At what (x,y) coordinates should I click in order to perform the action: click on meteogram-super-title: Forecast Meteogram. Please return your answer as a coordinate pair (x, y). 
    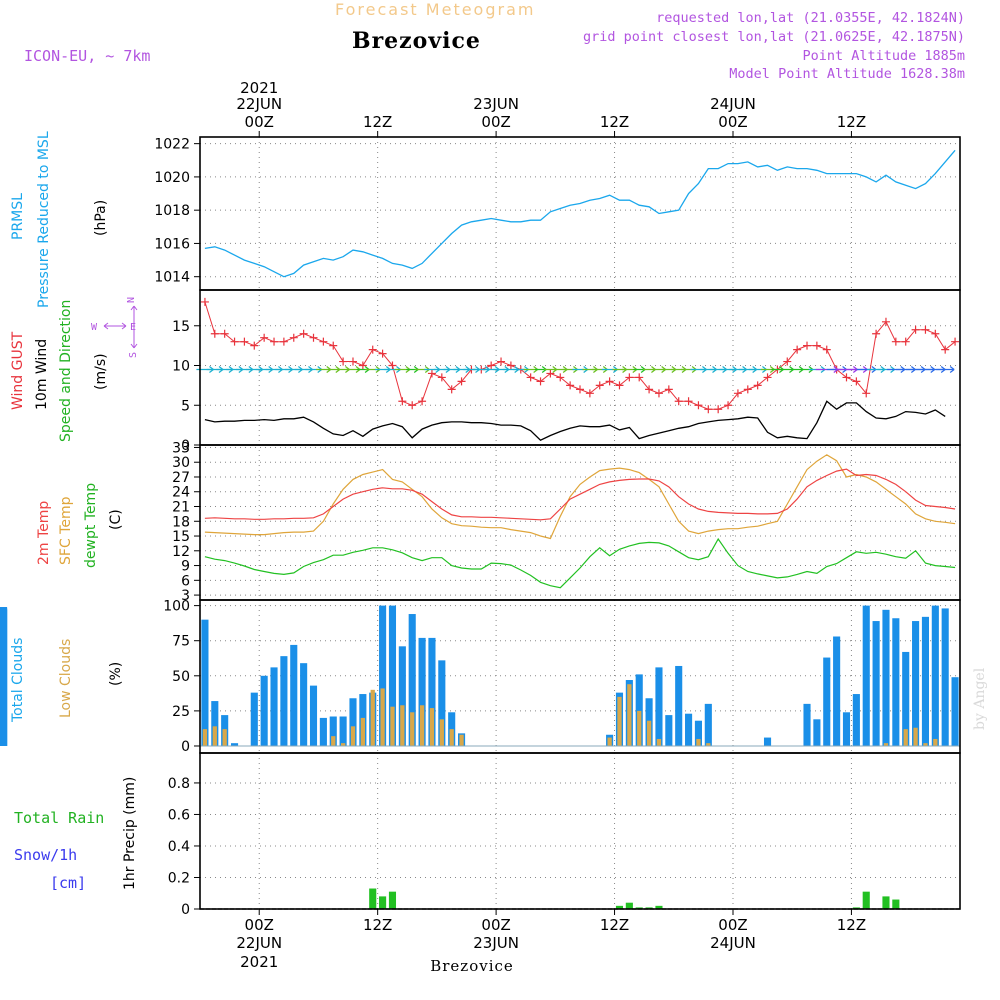
    Looking at the image, I should click on (435, 9).